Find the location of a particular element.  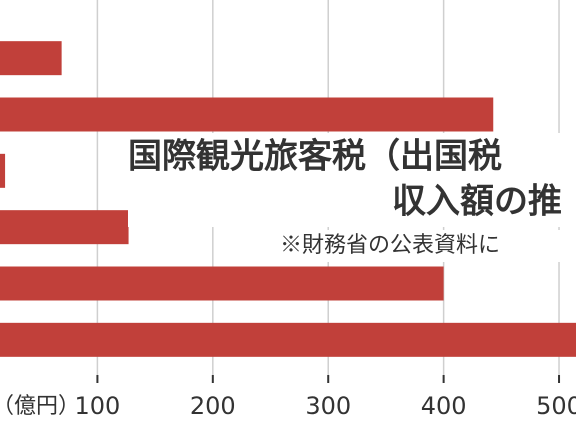

note-box is located at coordinates (425, 246).